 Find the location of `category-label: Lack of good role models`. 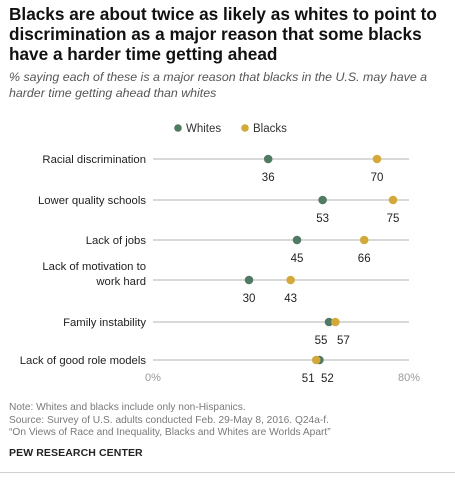

category-label: Lack of good role models is located at coordinates (83, 361).